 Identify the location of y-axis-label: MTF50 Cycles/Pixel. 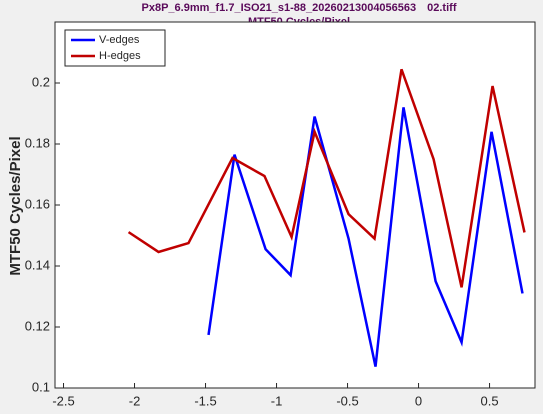
(15, 205).